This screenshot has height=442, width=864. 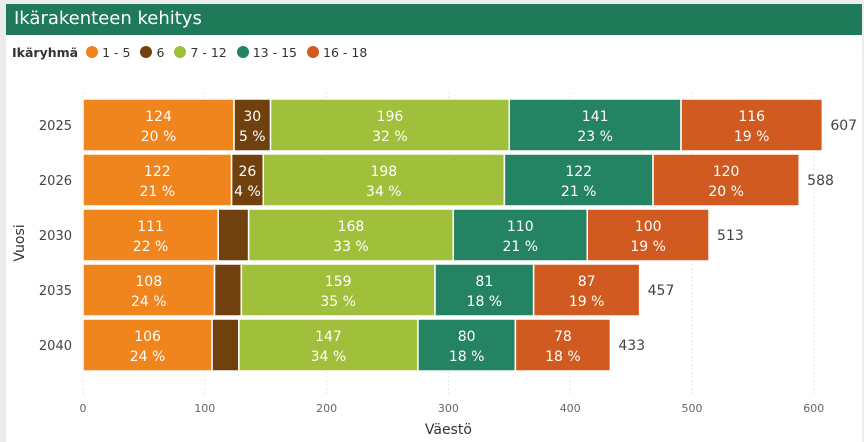 What do you see at coordinates (345, 52) in the screenshot?
I see `legend-label: 16 - 18` at bounding box center [345, 52].